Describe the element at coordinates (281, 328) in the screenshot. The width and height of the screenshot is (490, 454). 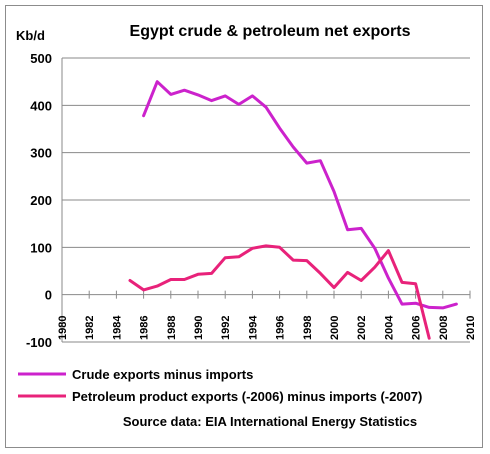
I see `x-tick-label: 1996` at that location.